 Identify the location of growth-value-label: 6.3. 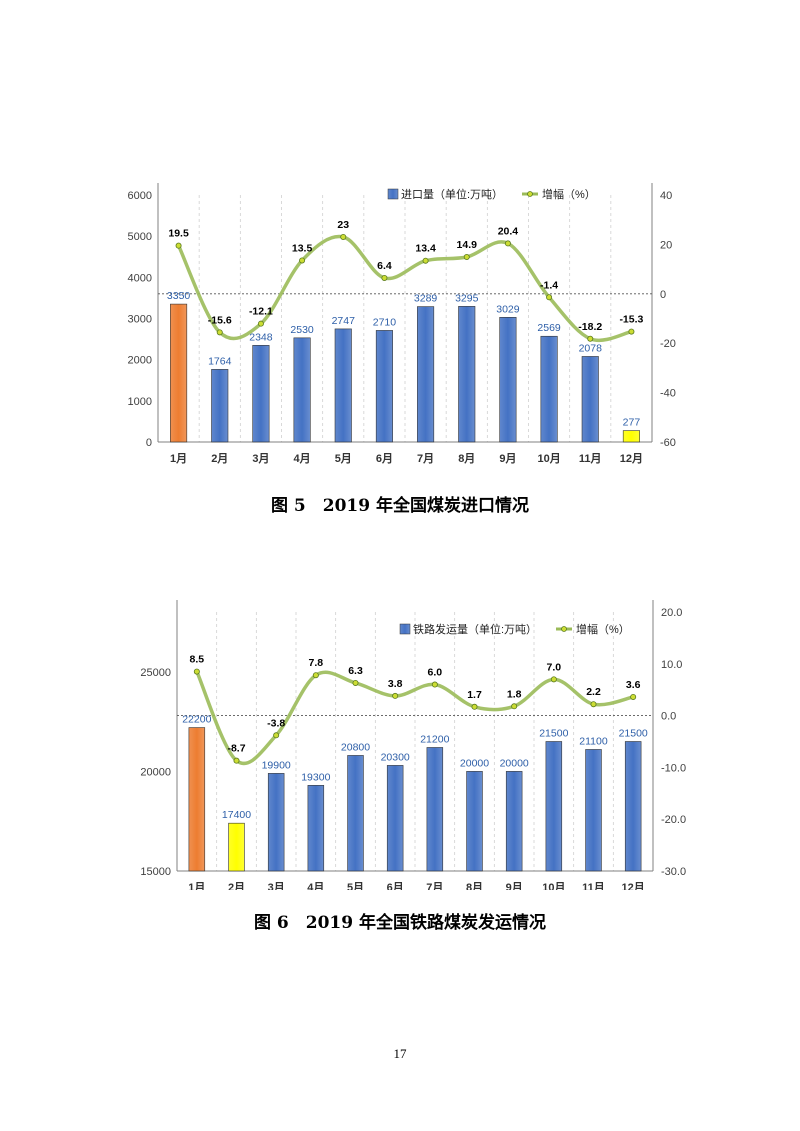
(355, 671).